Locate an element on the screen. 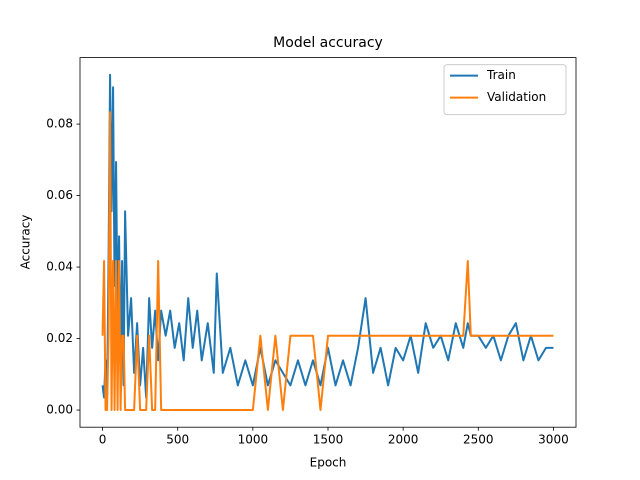 The image size is (640, 480). y-tick-label: 0.06 is located at coordinates (59, 195).